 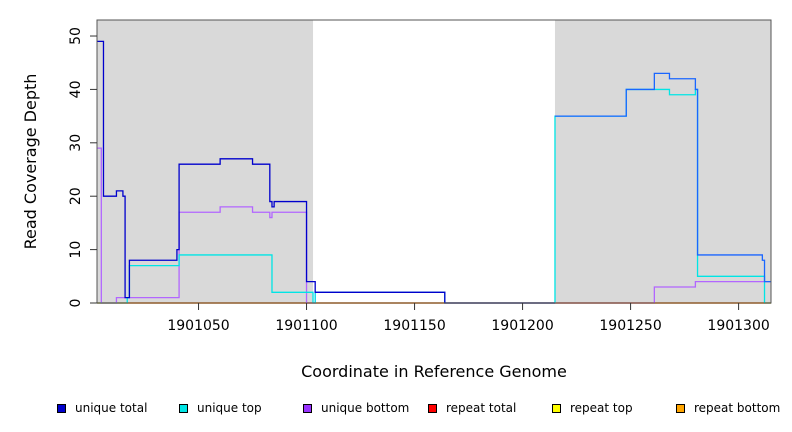 What do you see at coordinates (76, 36) in the screenshot?
I see `y-tick-label: 50` at bounding box center [76, 36].